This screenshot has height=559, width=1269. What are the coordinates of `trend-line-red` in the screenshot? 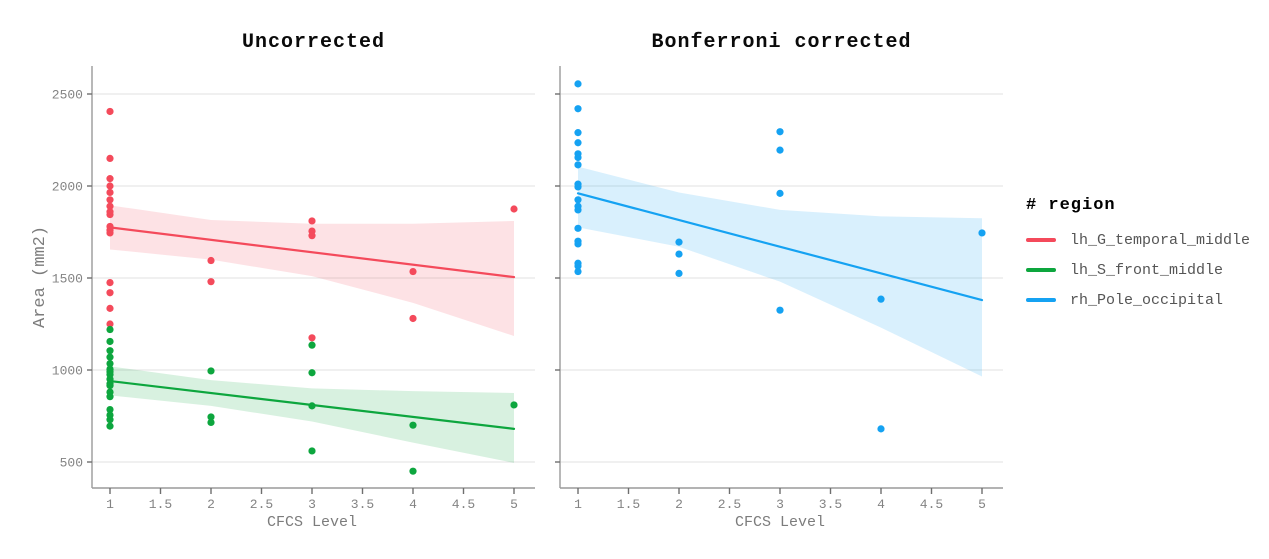 It's located at (312, 252).